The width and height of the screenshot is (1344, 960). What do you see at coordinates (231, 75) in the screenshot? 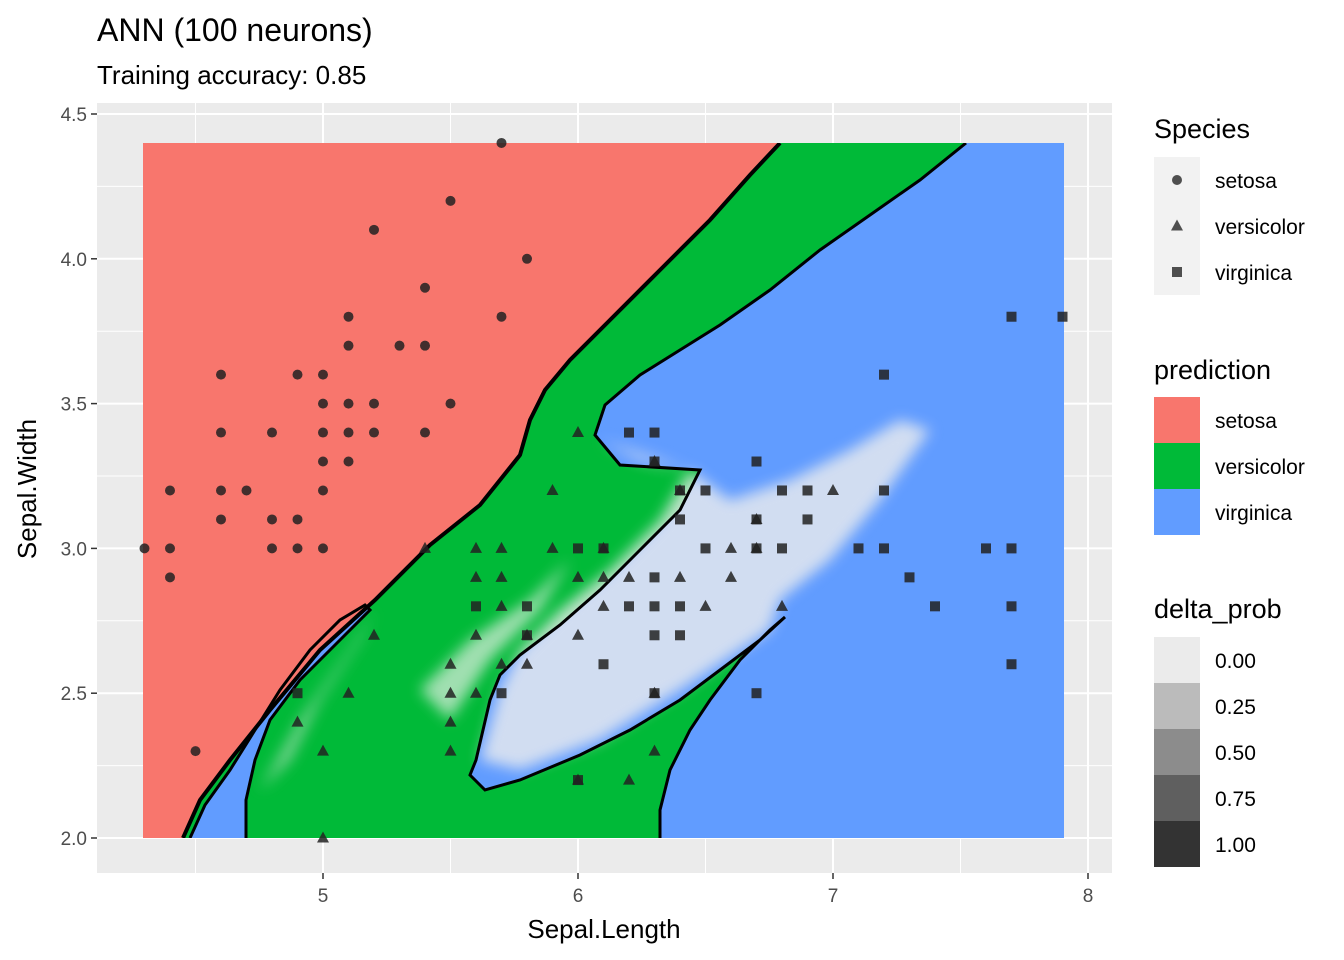
I see `chart-subtitle: Training accuracy: 0.85` at bounding box center [231, 75].